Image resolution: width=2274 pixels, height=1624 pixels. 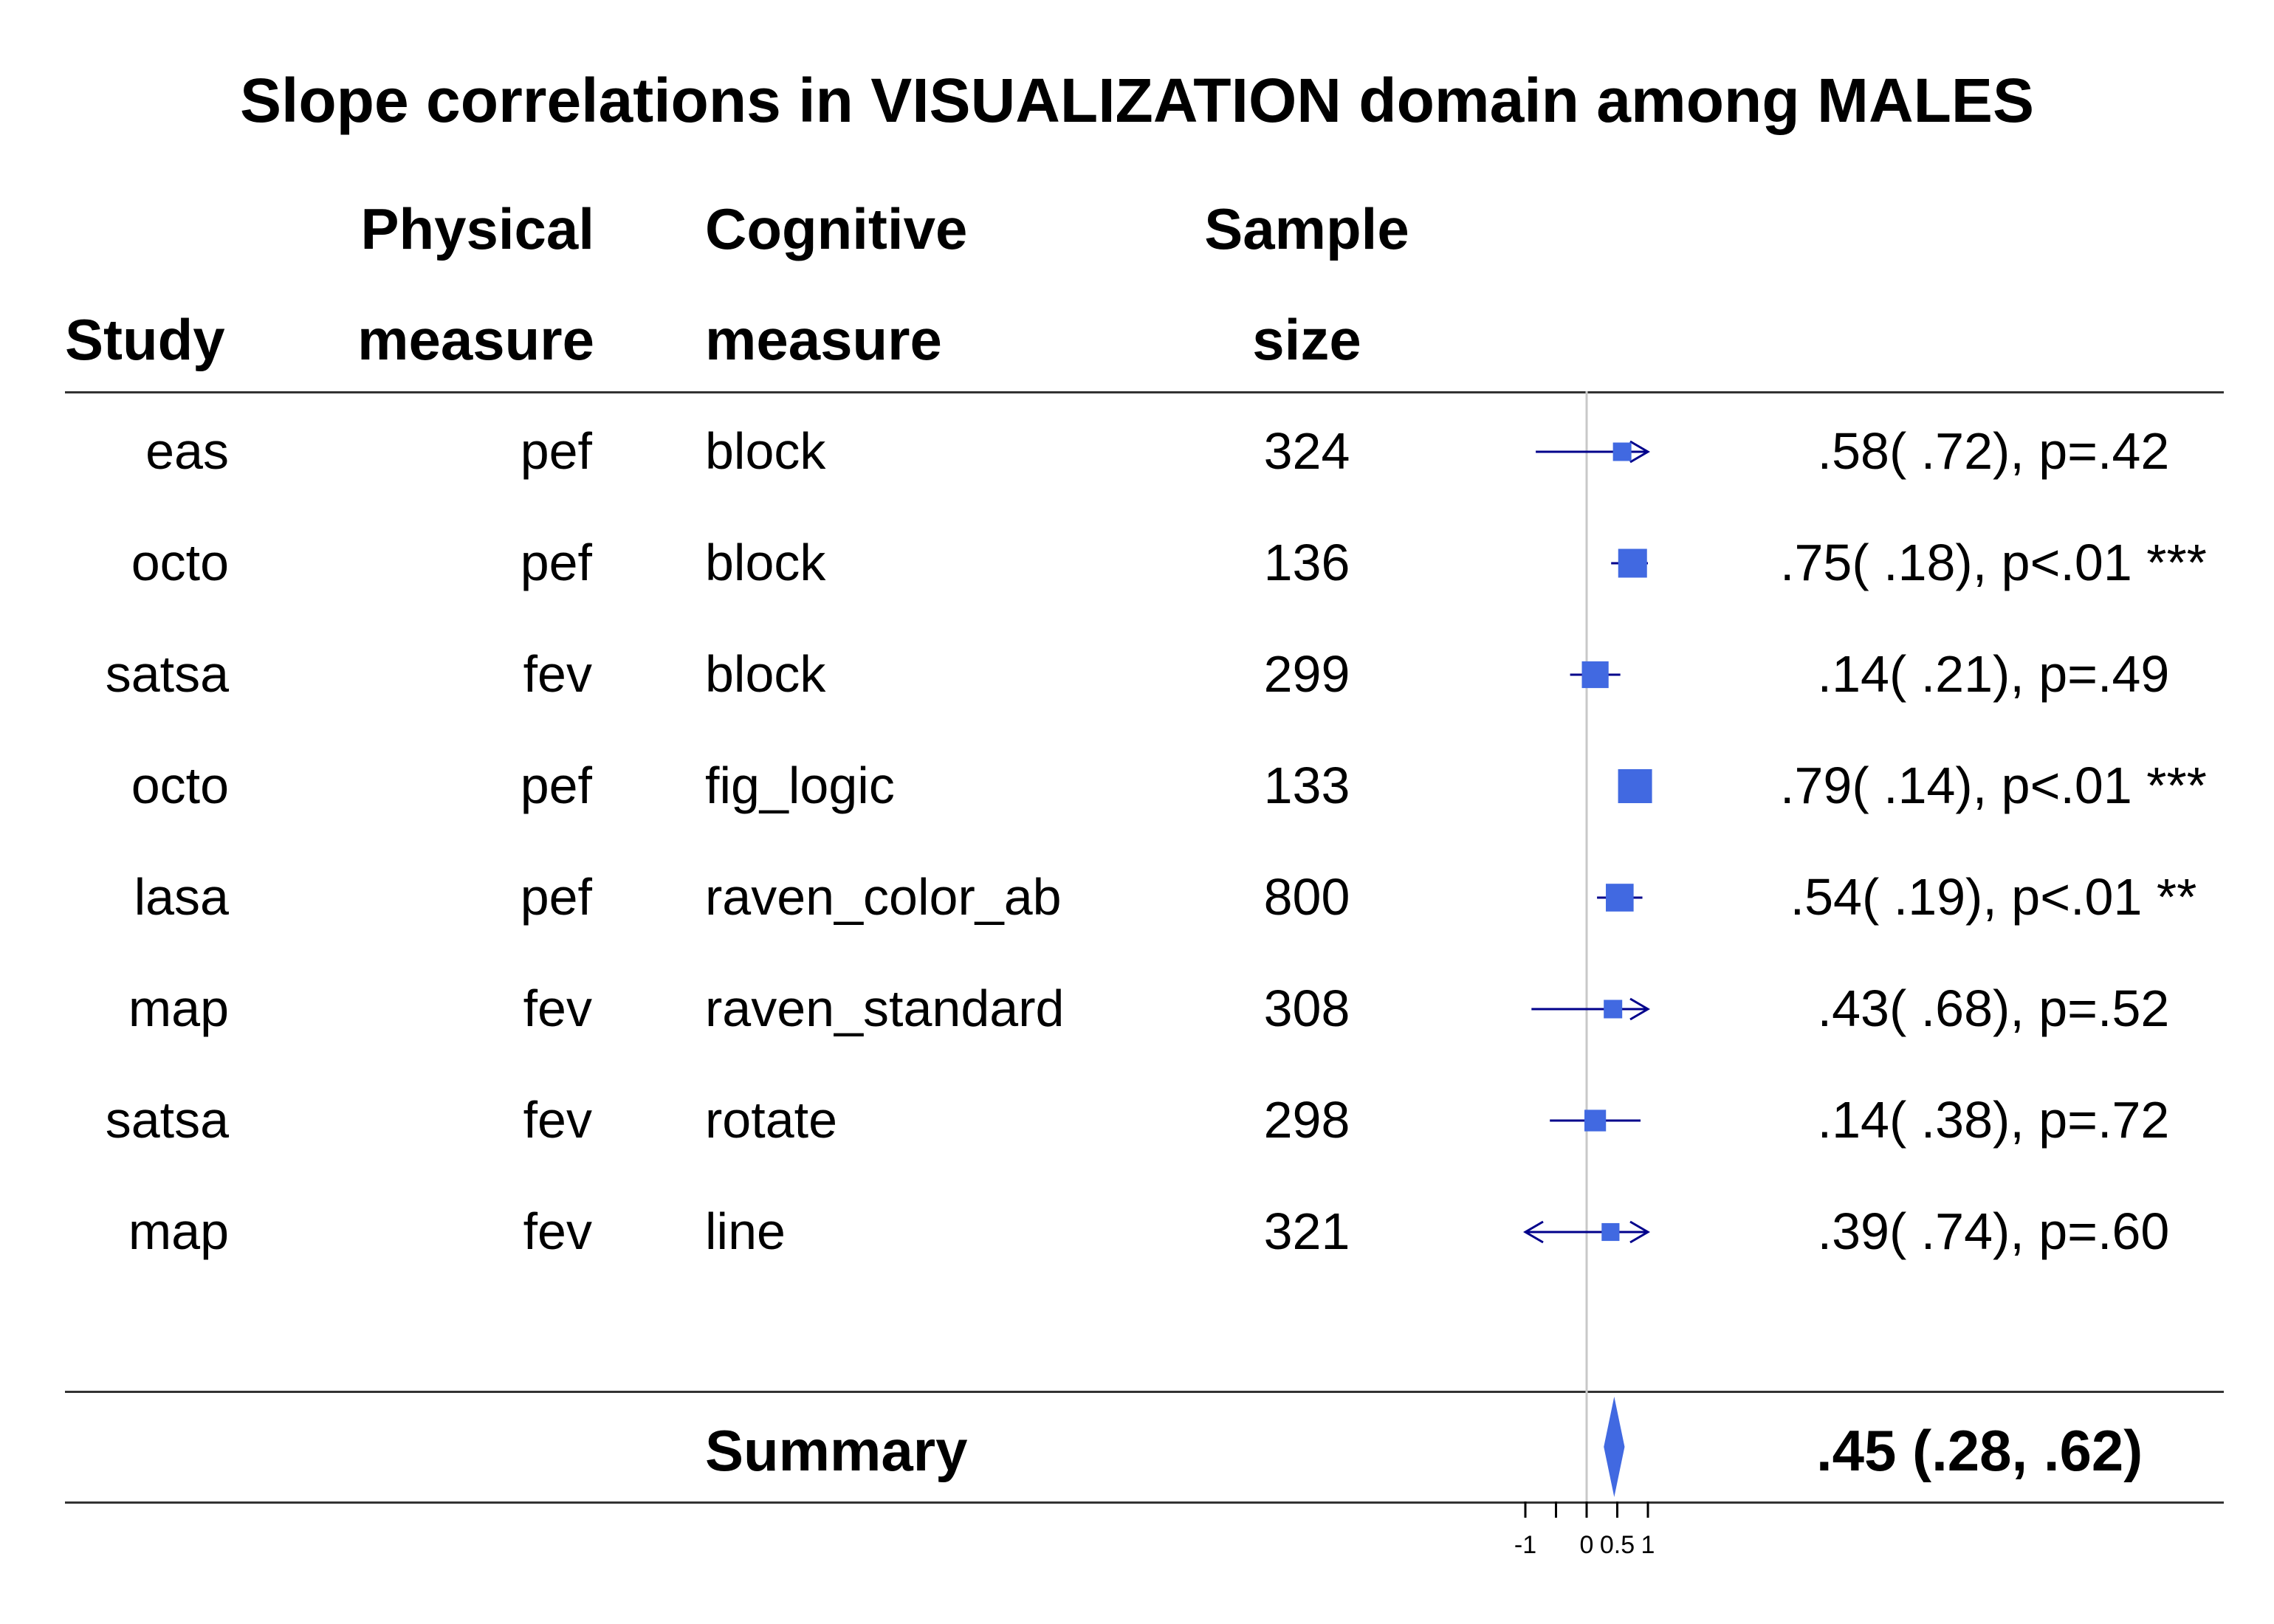 I want to click on row-study: lasa, so click(x=182, y=897).